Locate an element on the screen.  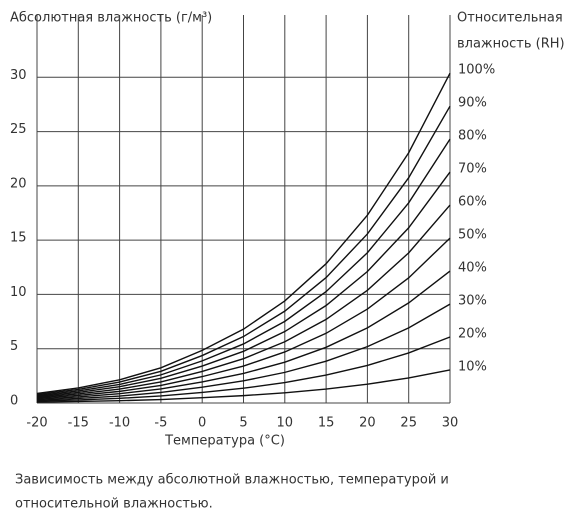
legend-label: 100% is located at coordinates (476, 70).